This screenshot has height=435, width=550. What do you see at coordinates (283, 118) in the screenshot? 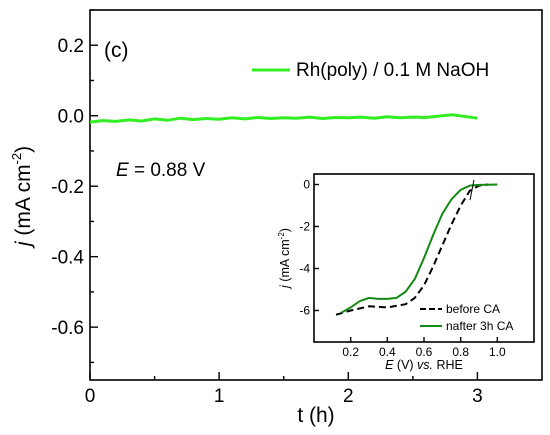
I see `ca-series-line` at bounding box center [283, 118].